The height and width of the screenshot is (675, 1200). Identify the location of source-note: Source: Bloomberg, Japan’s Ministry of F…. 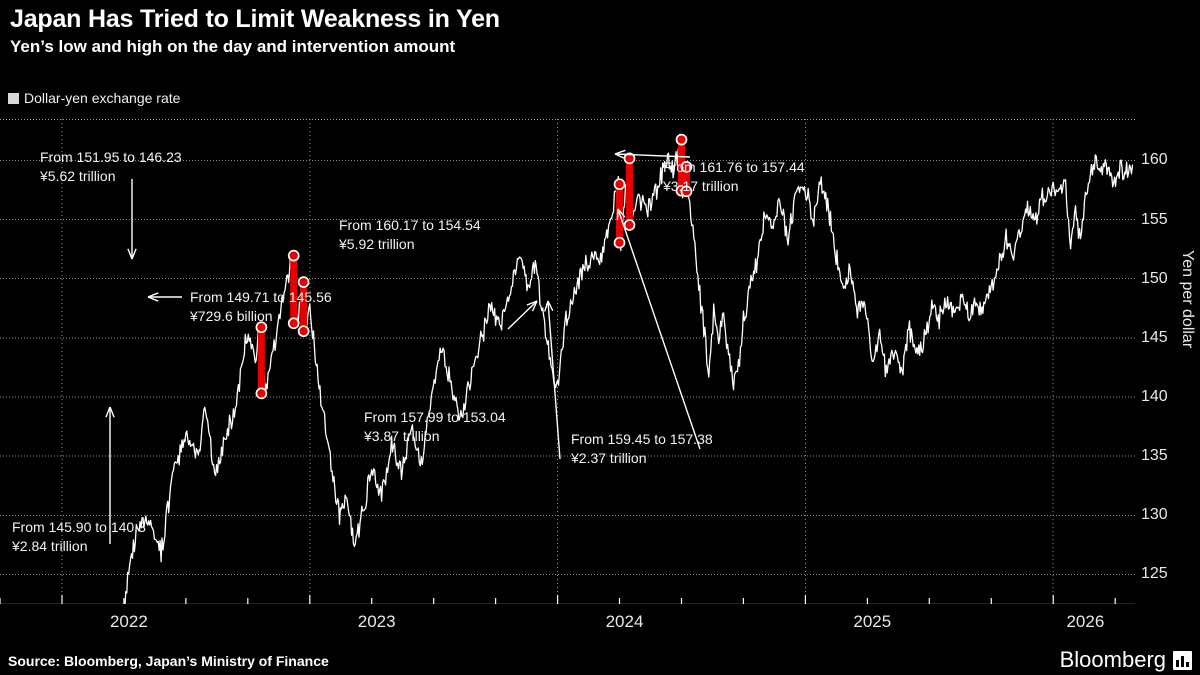
(168, 661).